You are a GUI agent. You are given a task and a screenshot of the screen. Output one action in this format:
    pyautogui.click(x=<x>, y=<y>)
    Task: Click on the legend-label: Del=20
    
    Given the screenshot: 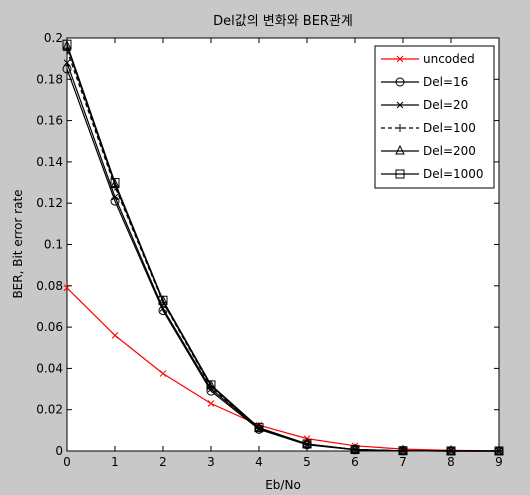 What is the action you would take?
    pyautogui.click(x=445, y=105)
    